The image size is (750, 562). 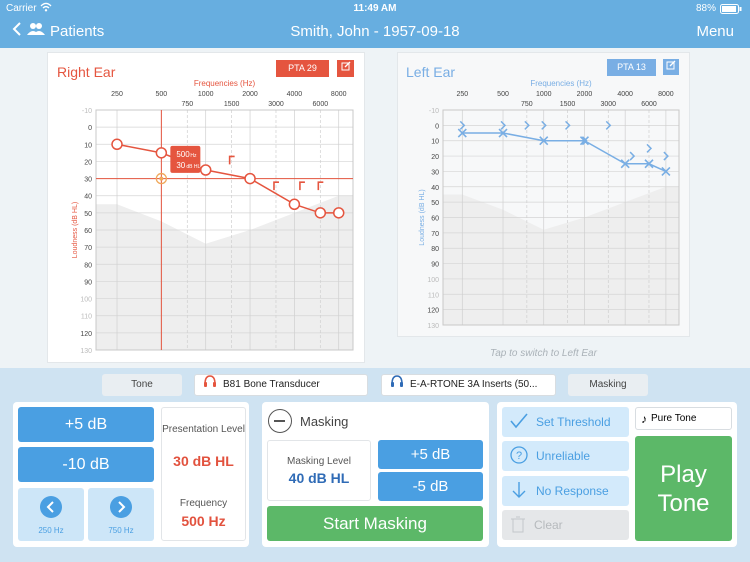 I want to click on switch-ear-hint: Tap to switch to Left Ear, so click(x=543, y=353).